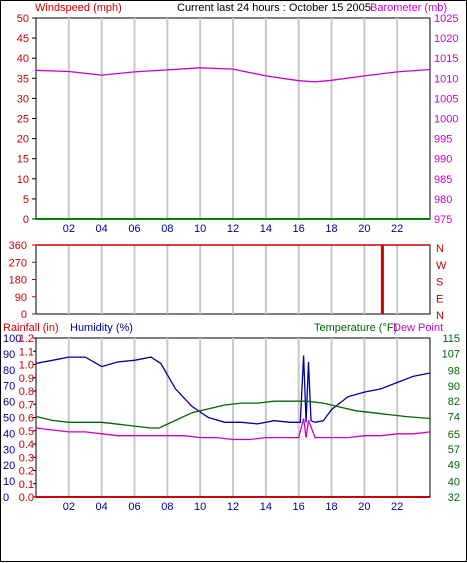  What do you see at coordinates (26, 405) in the screenshot?
I see `panel-2-rainfall-tick-label: 0.7` at bounding box center [26, 405].